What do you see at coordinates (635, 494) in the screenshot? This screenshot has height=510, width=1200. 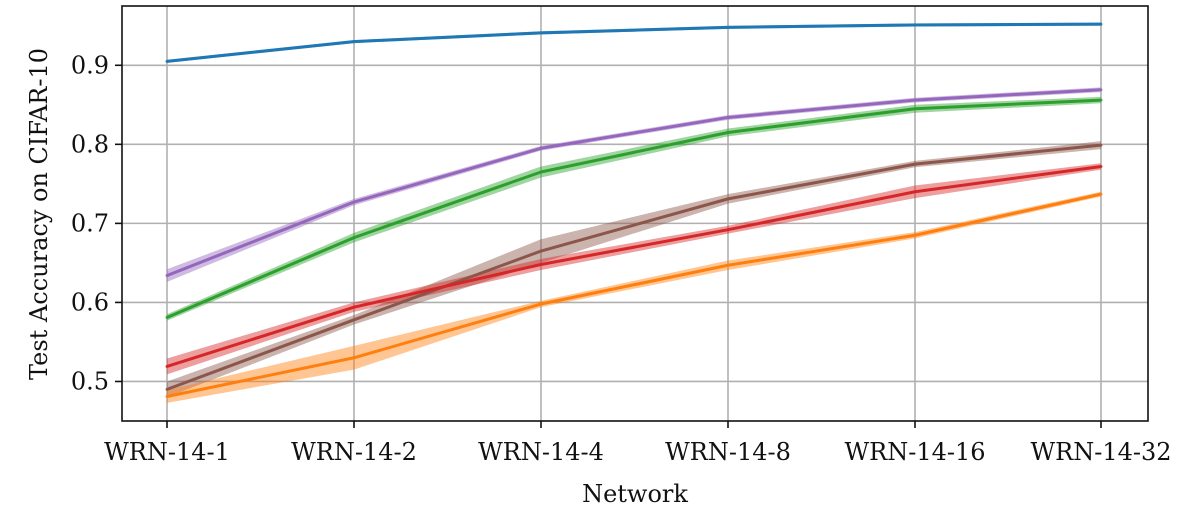 I see `x-axis-label: Network` at bounding box center [635, 494].